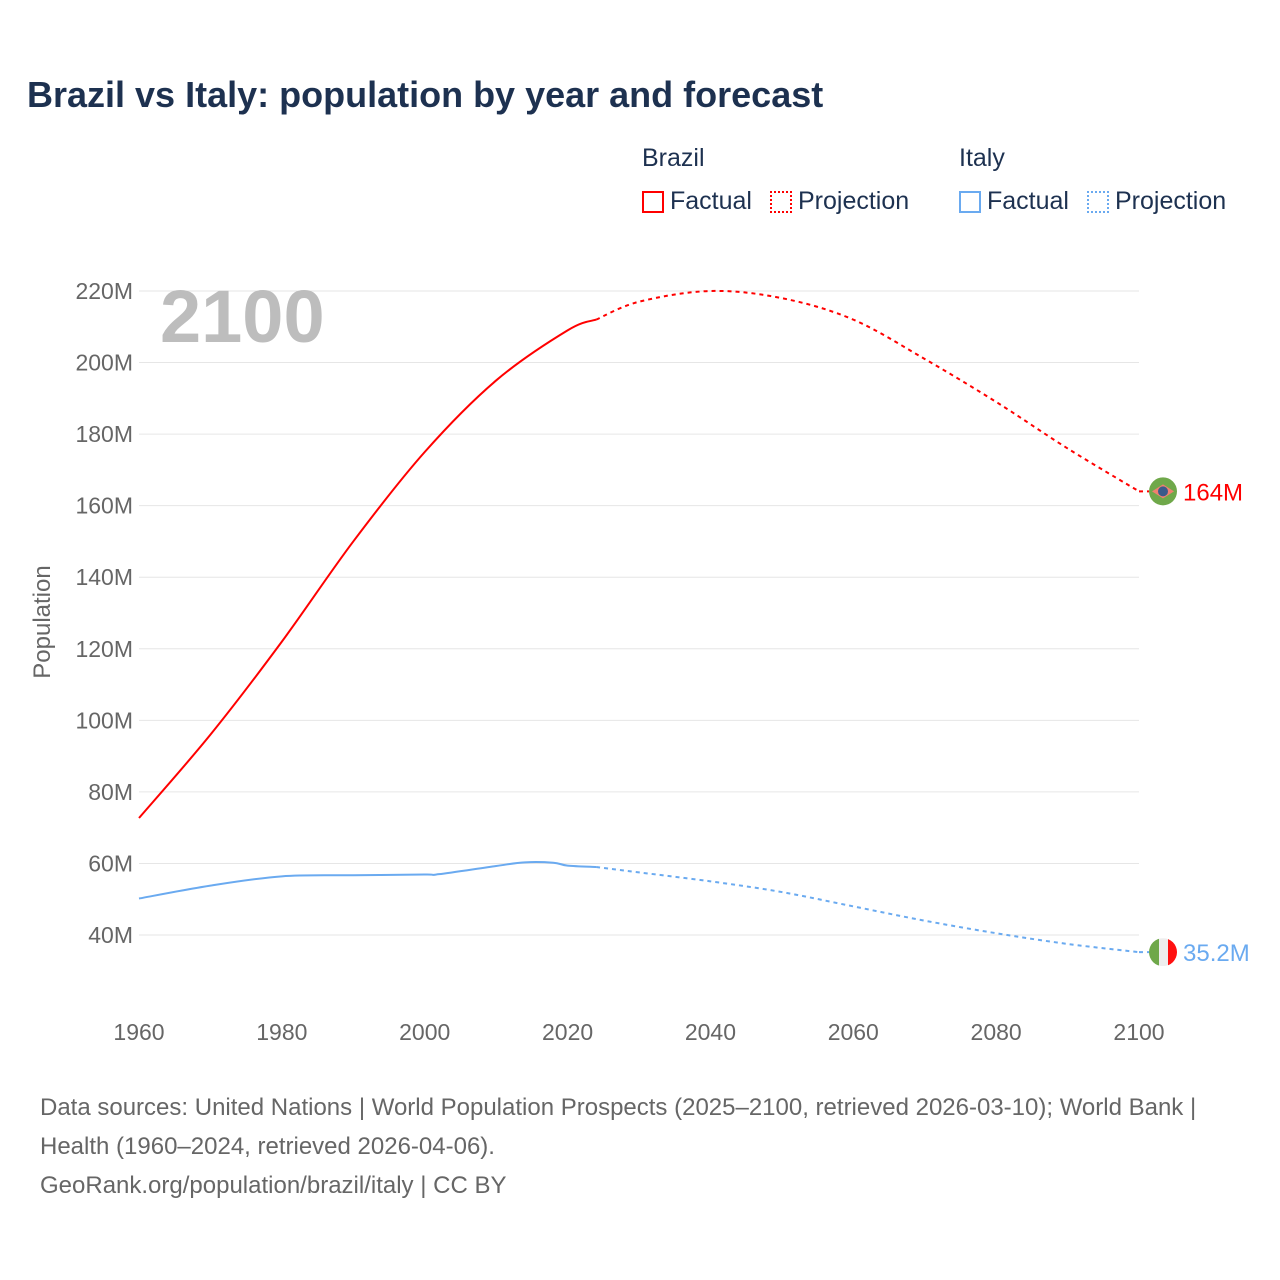  I want to click on flag-globe, so click(1163, 491).